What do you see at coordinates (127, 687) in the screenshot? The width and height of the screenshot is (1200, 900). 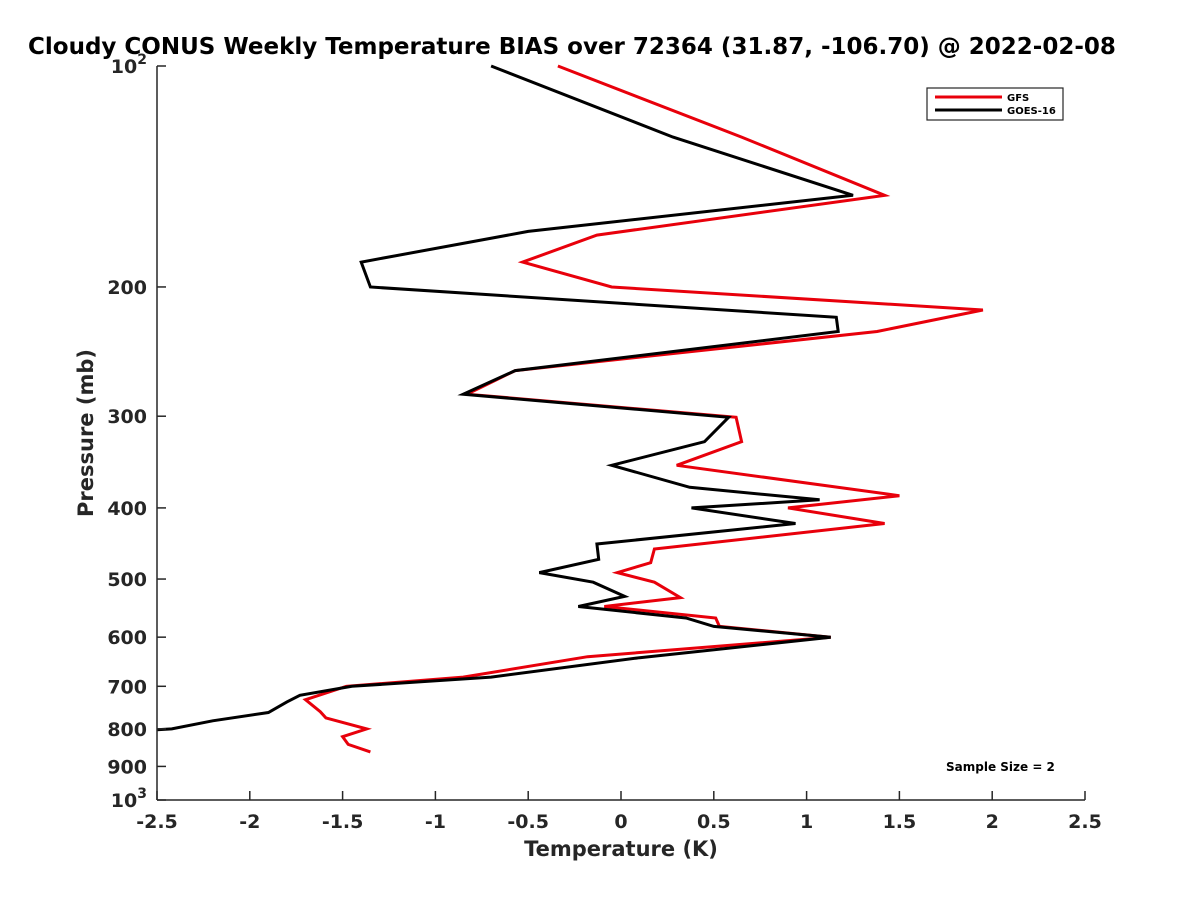 I see `y-tick-label: 700` at bounding box center [127, 687].